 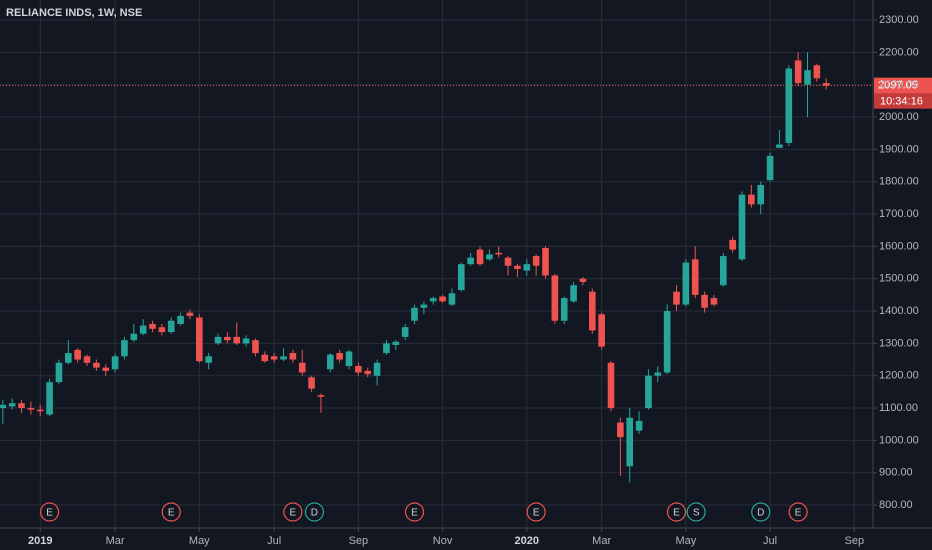 What do you see at coordinates (527, 541) in the screenshot?
I see `x-tick-label: 2020` at bounding box center [527, 541].